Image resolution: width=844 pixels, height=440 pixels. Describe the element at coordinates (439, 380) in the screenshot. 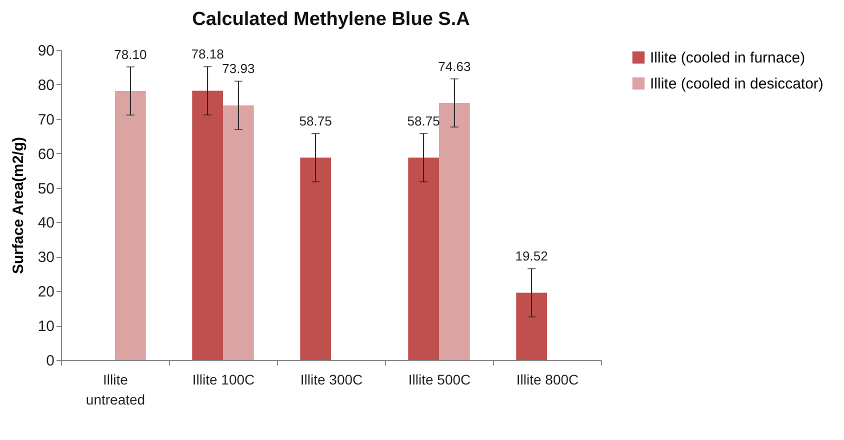

I see `x-tick-label: Illite 500C` at that location.